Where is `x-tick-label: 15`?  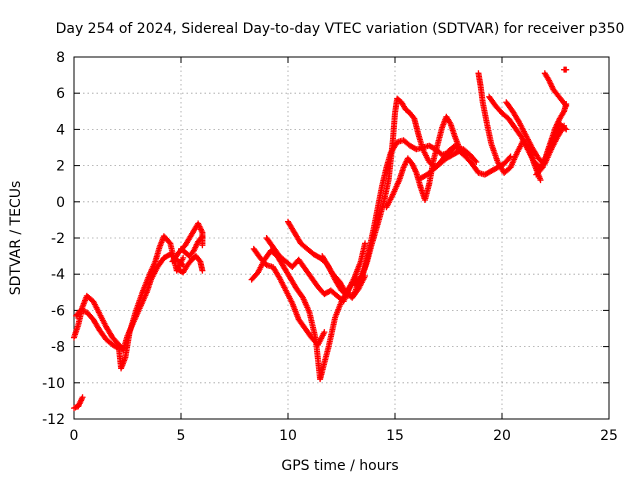 x-tick-label: 15 is located at coordinates (395, 436).